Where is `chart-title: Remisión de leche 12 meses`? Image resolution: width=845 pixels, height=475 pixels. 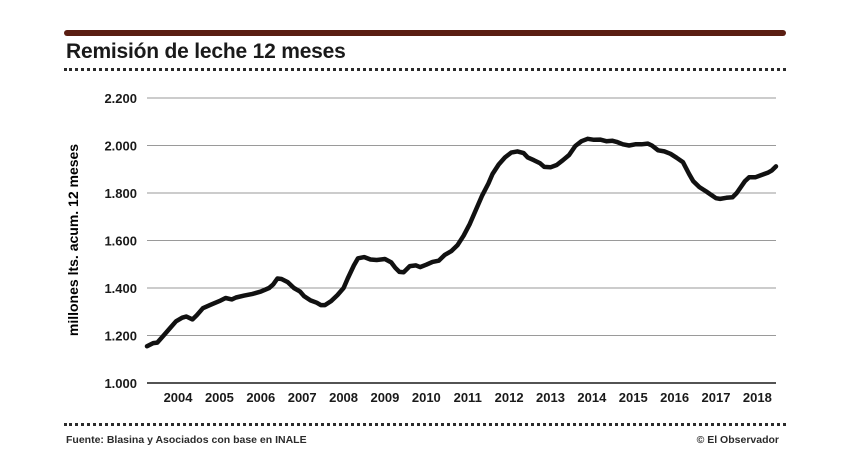
chart-title: Remisión de leche 12 meses is located at coordinates (206, 51).